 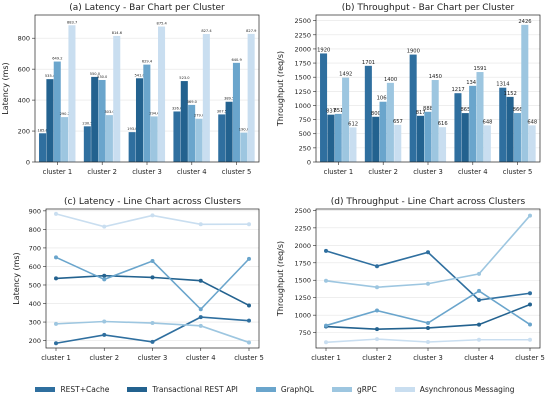 What do you see at coordinates (428, 109) in the screenshot?
I see `data-label: 888` at bounding box center [428, 109].